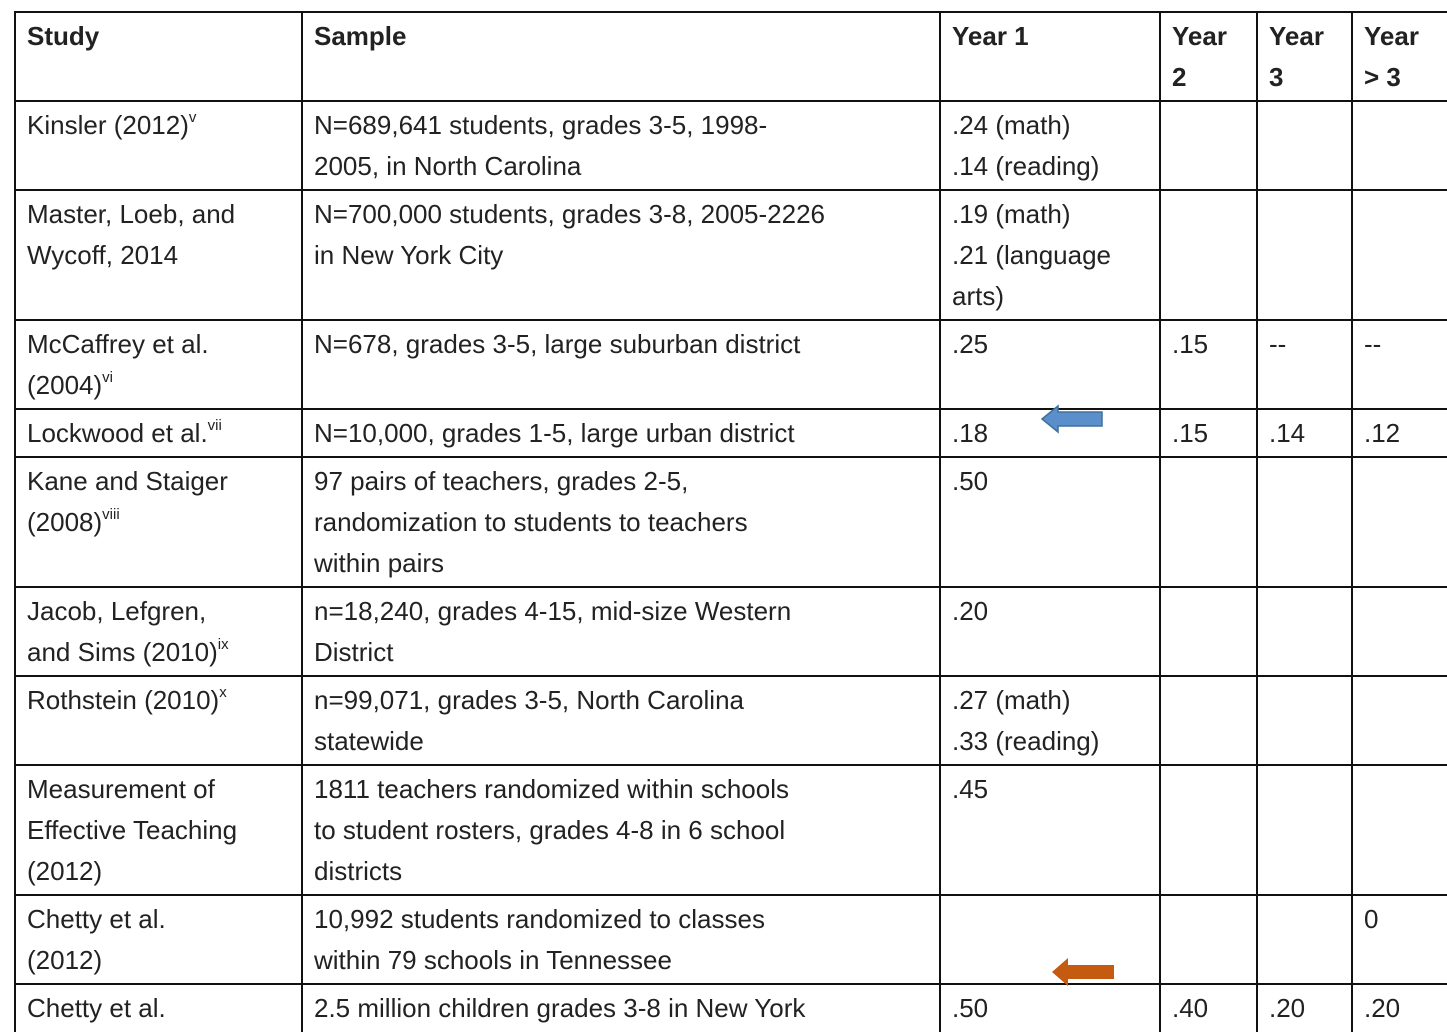  I want to click on header-cell: Year 1, so click(1050, 56).